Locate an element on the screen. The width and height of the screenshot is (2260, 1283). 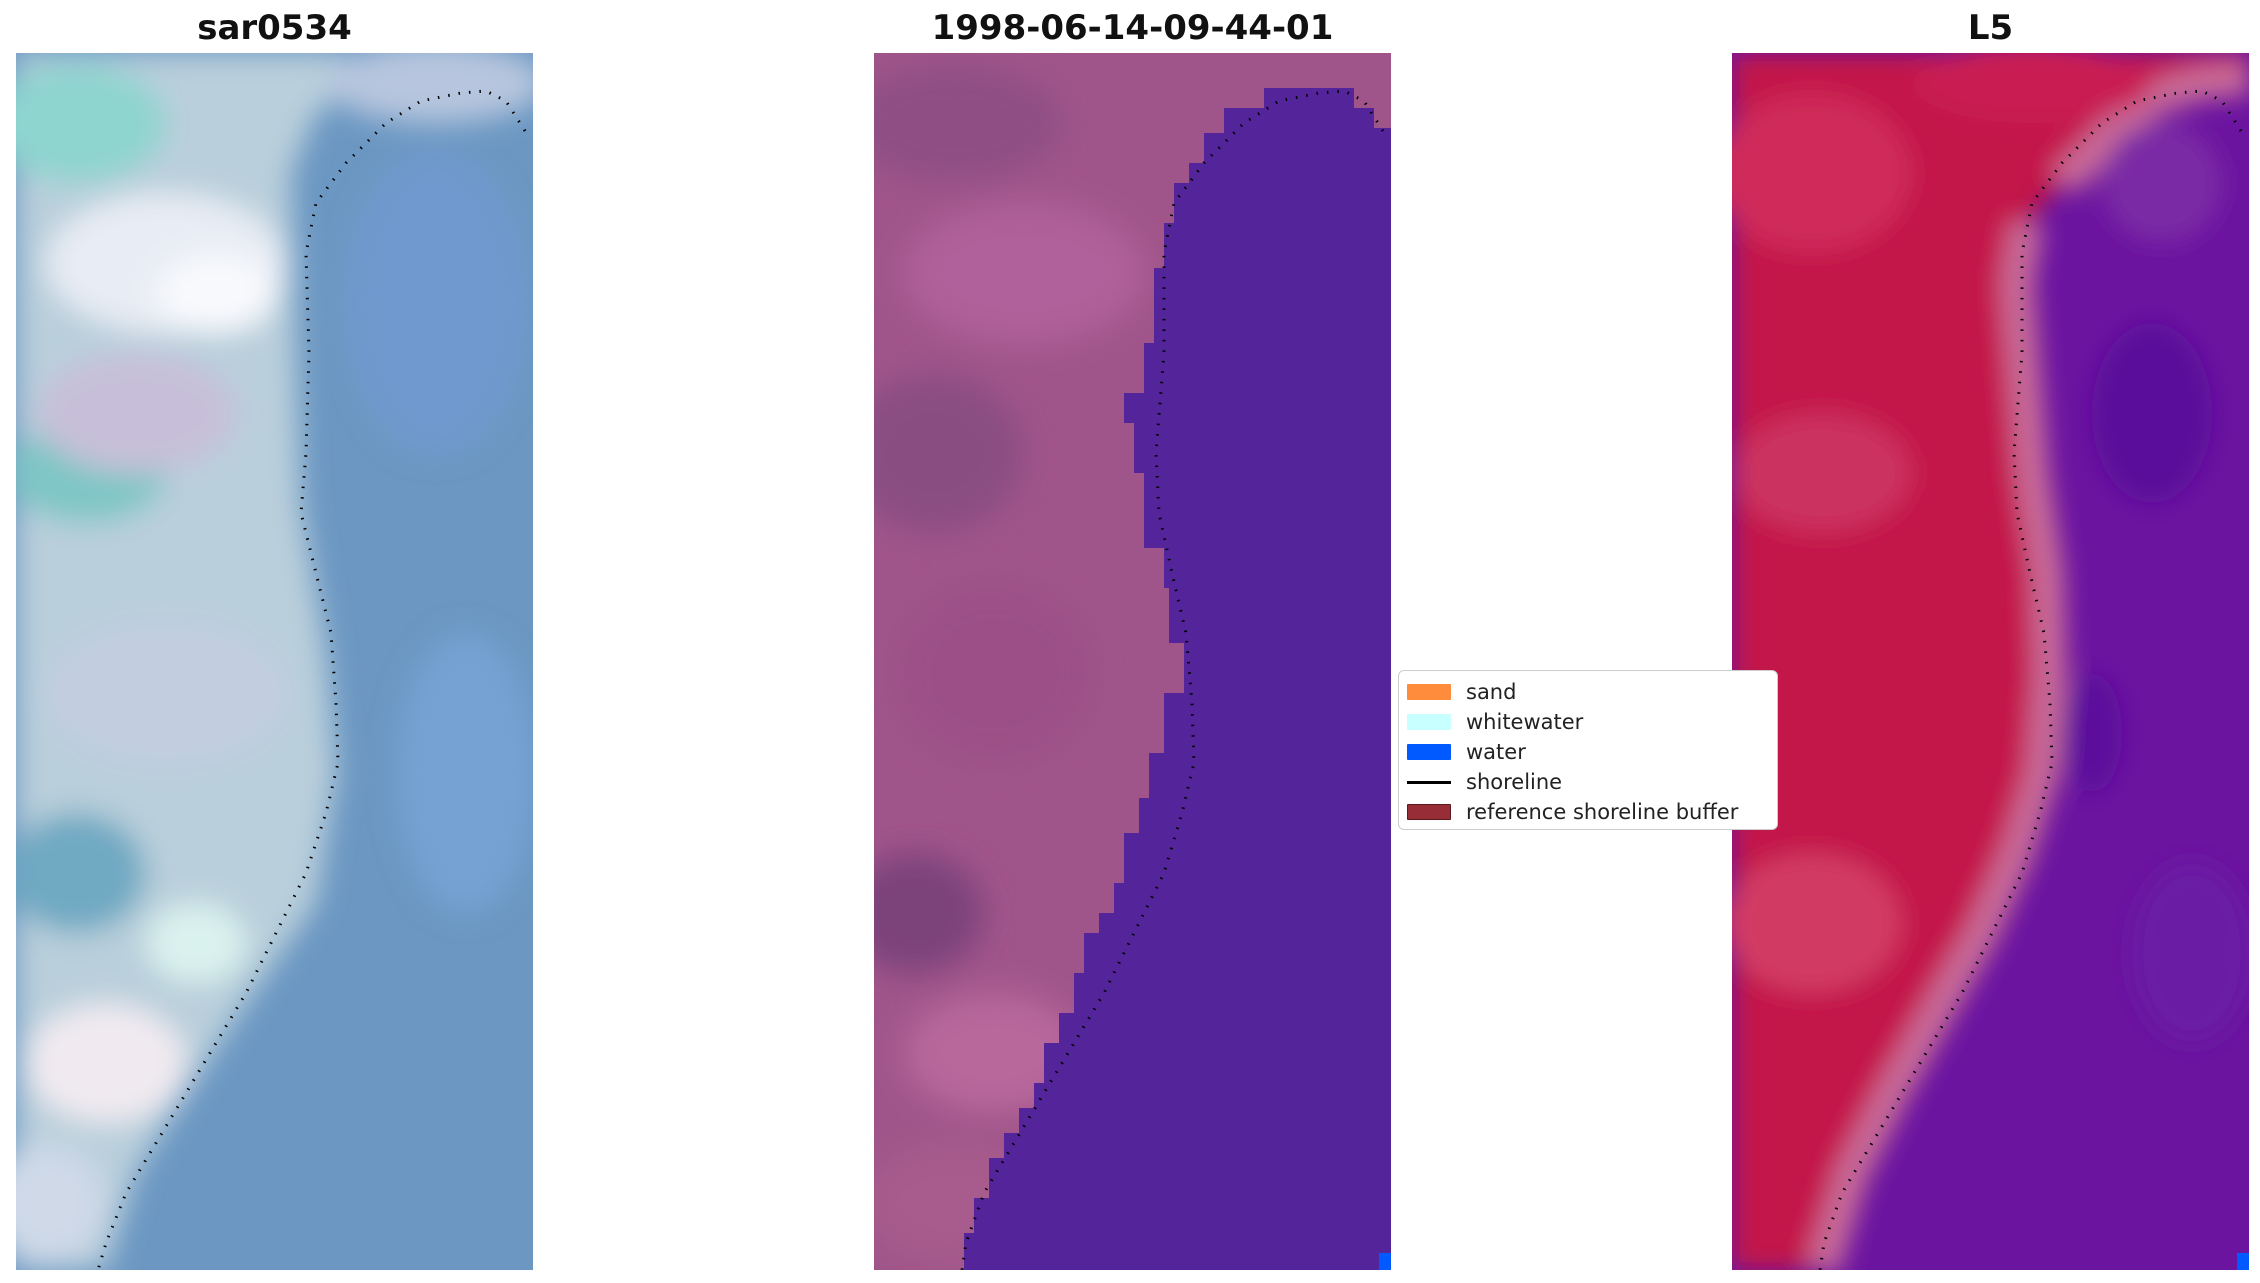
legend-item-reference-buffer: reference shoreline buffer is located at coordinates (1572, 812).